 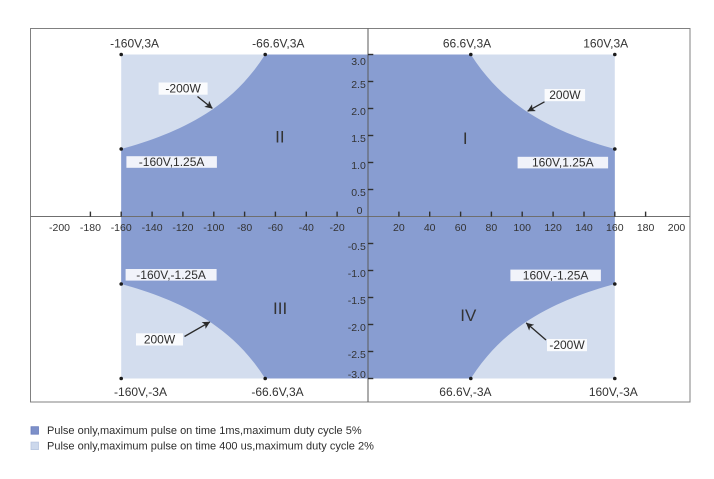 What do you see at coordinates (613, 392) in the screenshot?
I see `svg-text: 160V,-3A` at bounding box center [613, 392].